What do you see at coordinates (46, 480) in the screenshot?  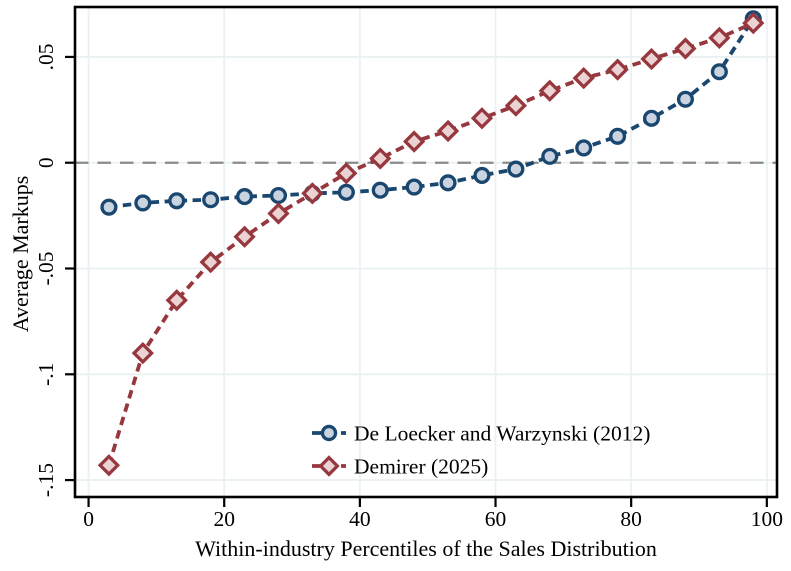 I see `y-tick-label: -.15` at bounding box center [46, 480].